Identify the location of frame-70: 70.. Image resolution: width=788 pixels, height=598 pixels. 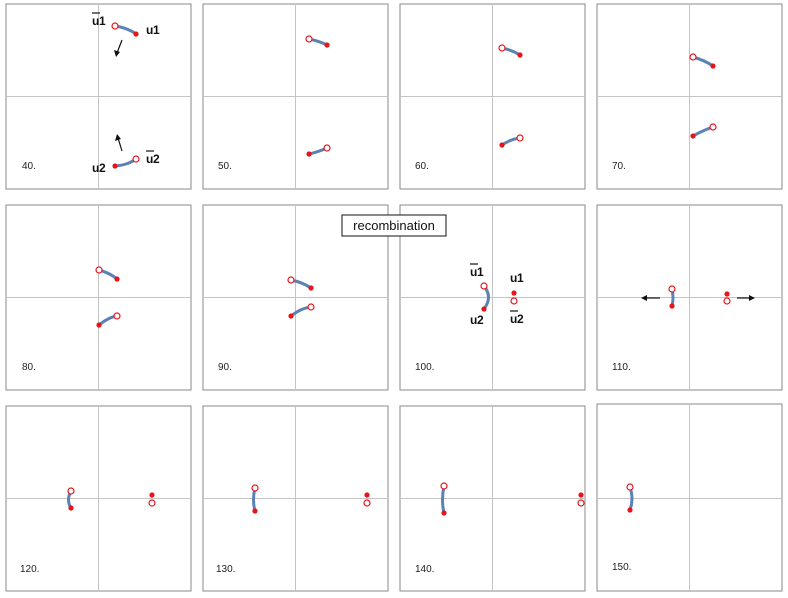
(689, 96).